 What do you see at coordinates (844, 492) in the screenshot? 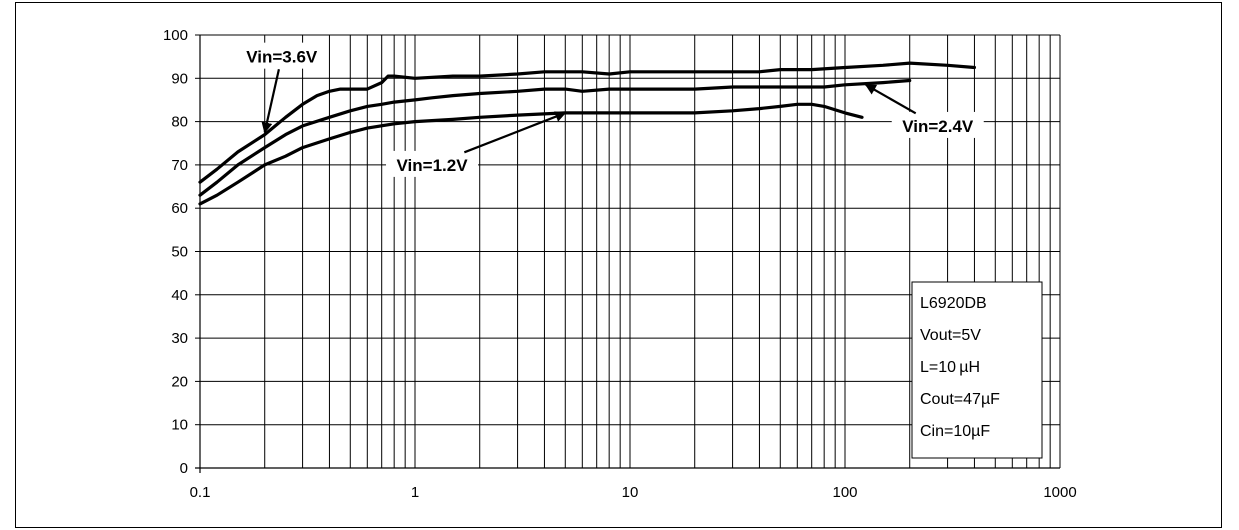
I see `x-tick-label: 100` at bounding box center [844, 492].